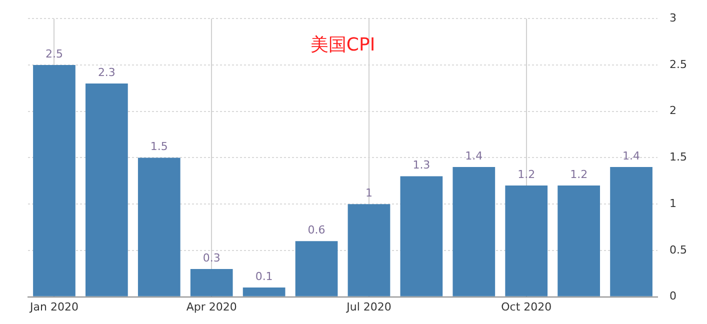 This screenshot has width=707, height=324. What do you see at coordinates (211, 307) in the screenshot?
I see `x-tick-label: Apr 2020` at bounding box center [211, 307].